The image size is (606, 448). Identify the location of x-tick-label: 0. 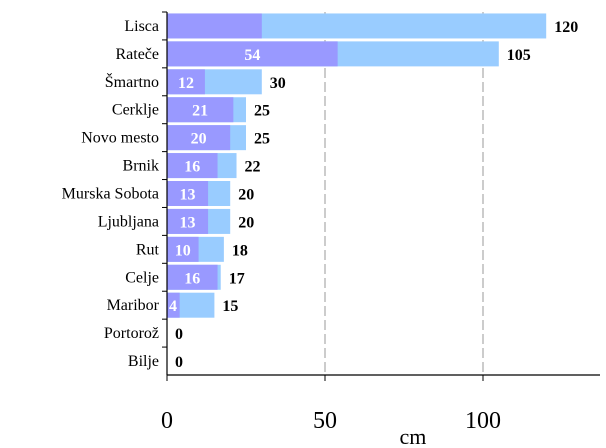
(167, 421).